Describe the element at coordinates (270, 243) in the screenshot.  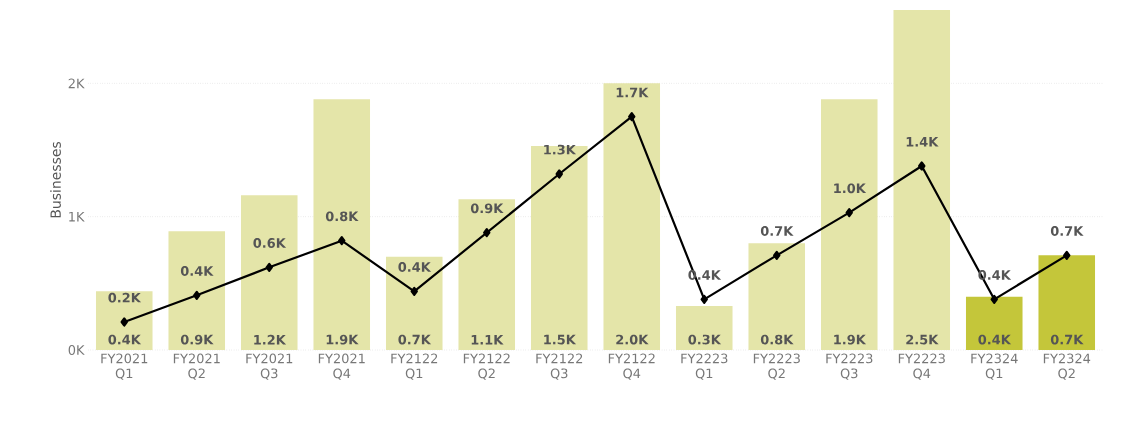
I see `data-label: 0.6K` at that location.